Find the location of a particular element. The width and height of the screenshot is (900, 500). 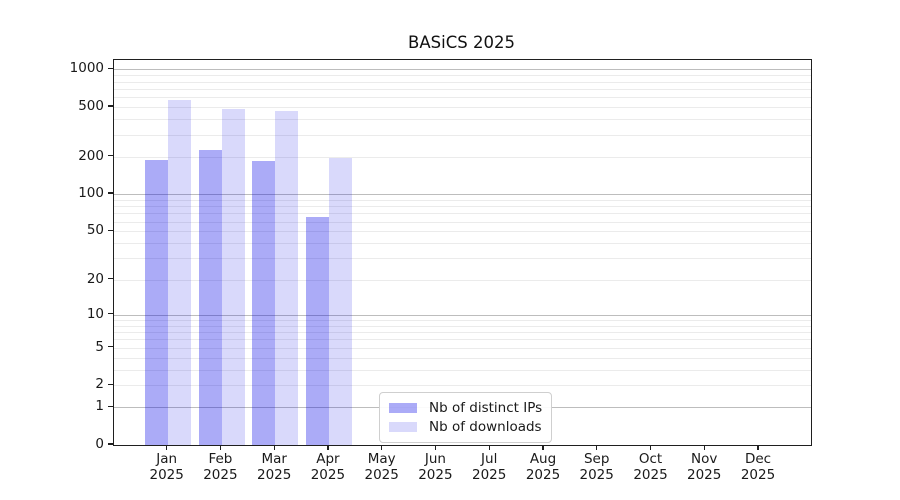

y-tick-label-10: 10 is located at coordinates (95, 313).